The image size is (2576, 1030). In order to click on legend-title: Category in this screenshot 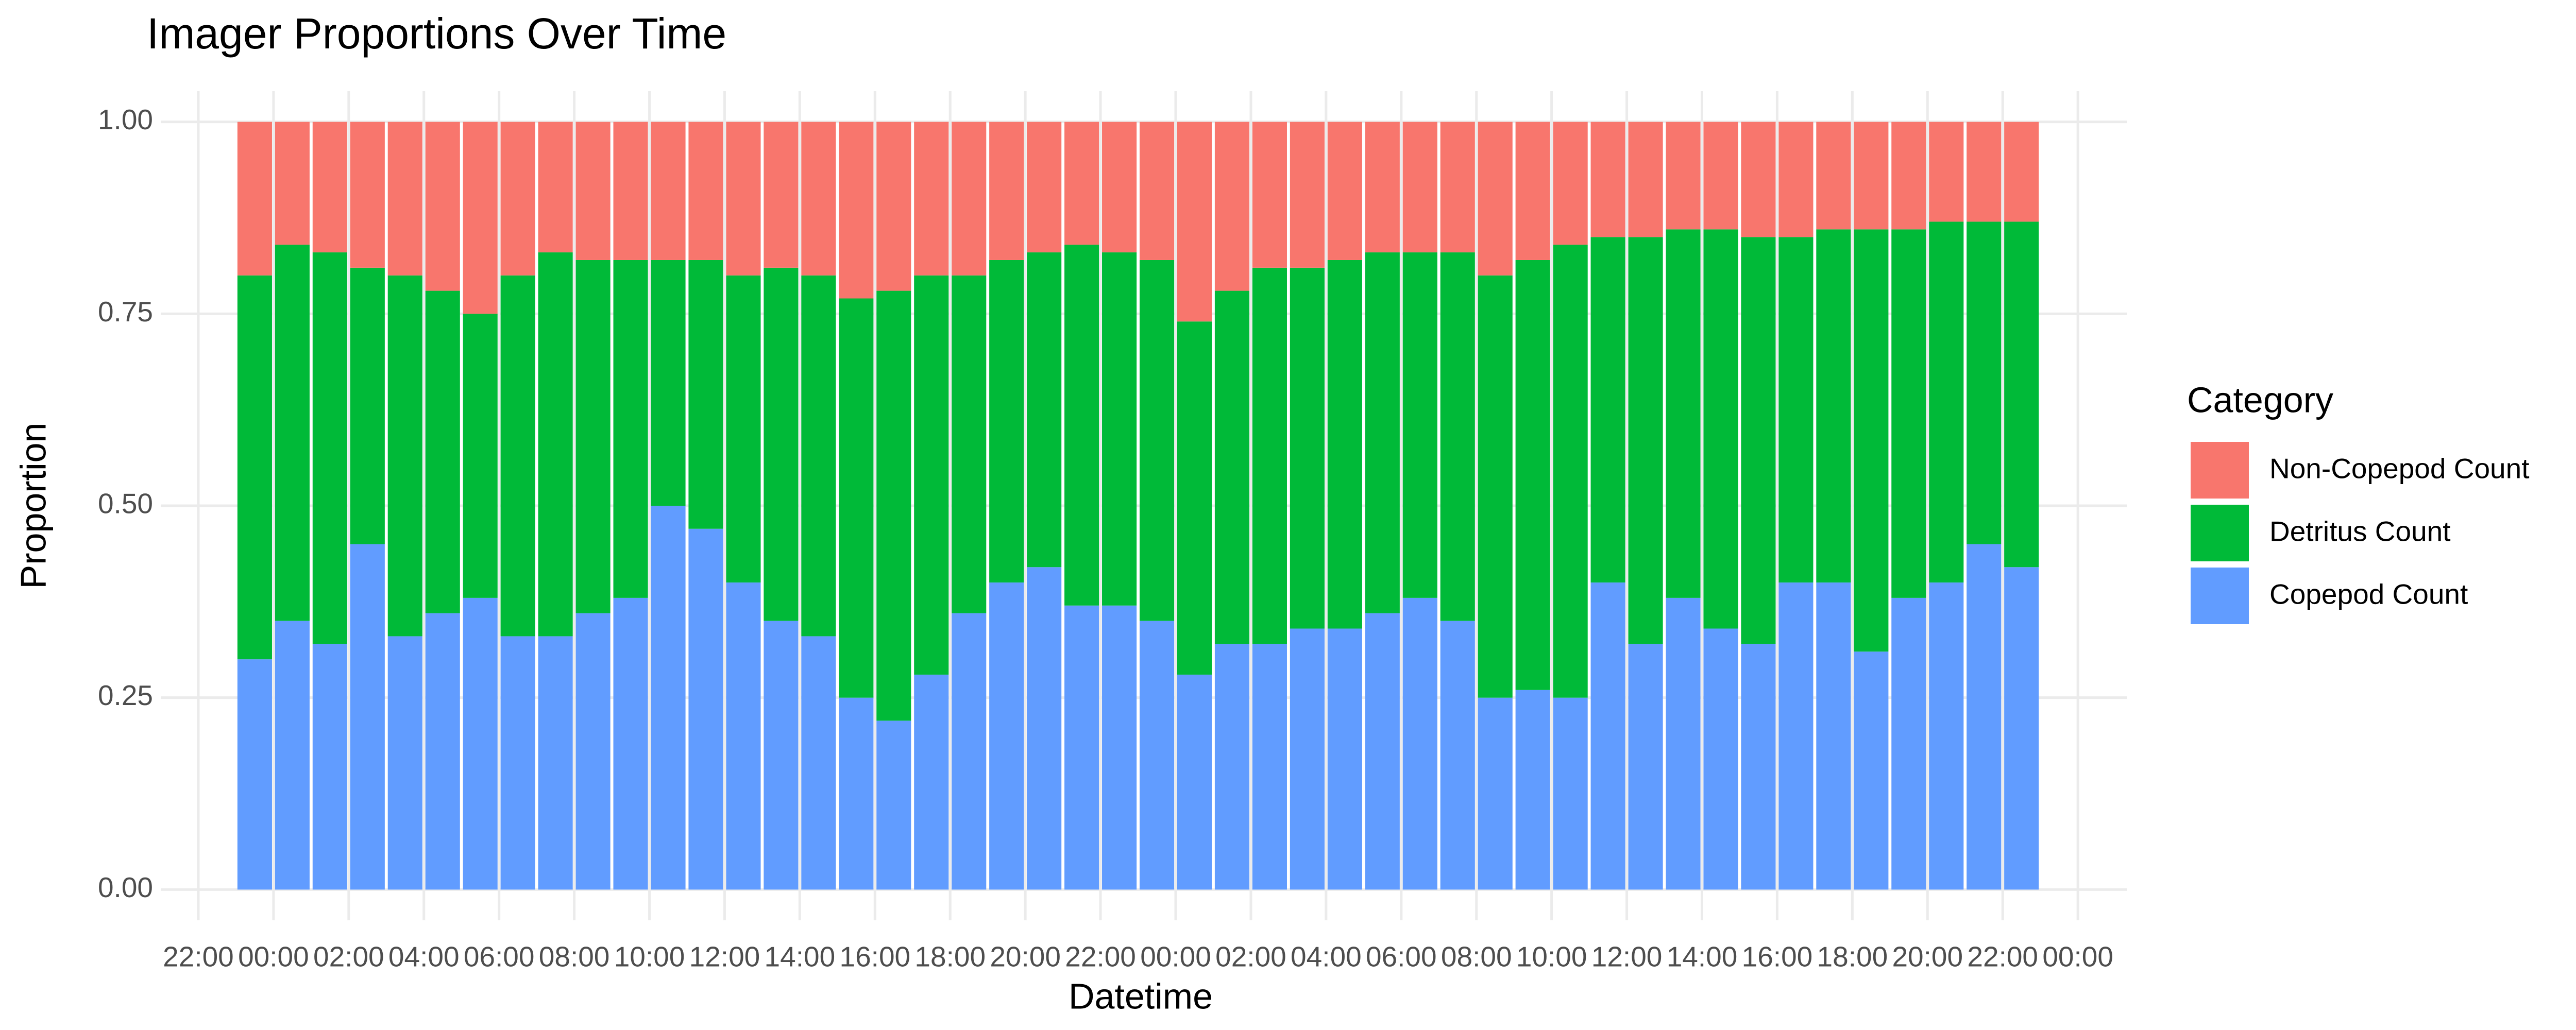, I will do `click(2260, 400)`.